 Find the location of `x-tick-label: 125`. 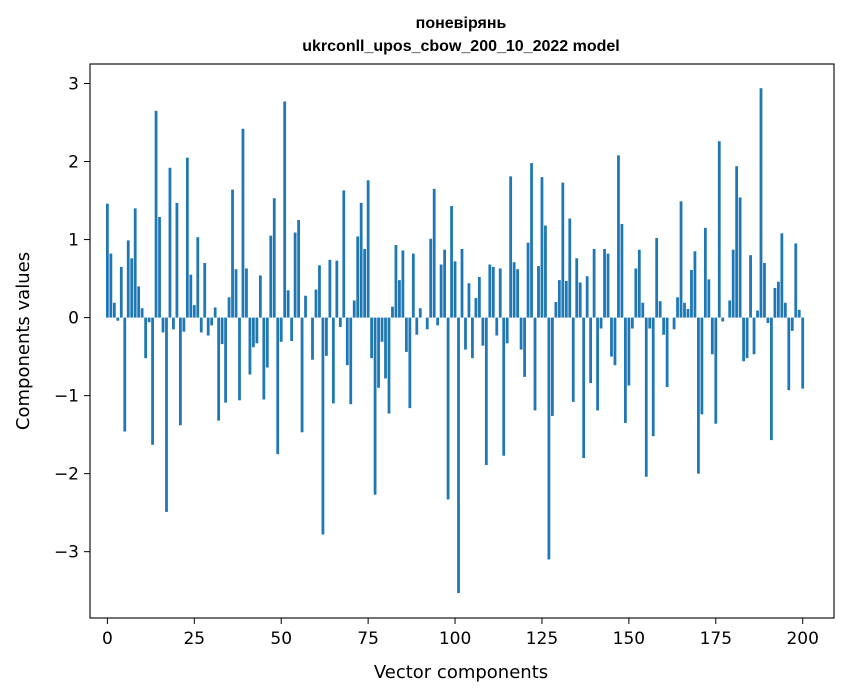

x-tick-label: 125 is located at coordinates (542, 639).